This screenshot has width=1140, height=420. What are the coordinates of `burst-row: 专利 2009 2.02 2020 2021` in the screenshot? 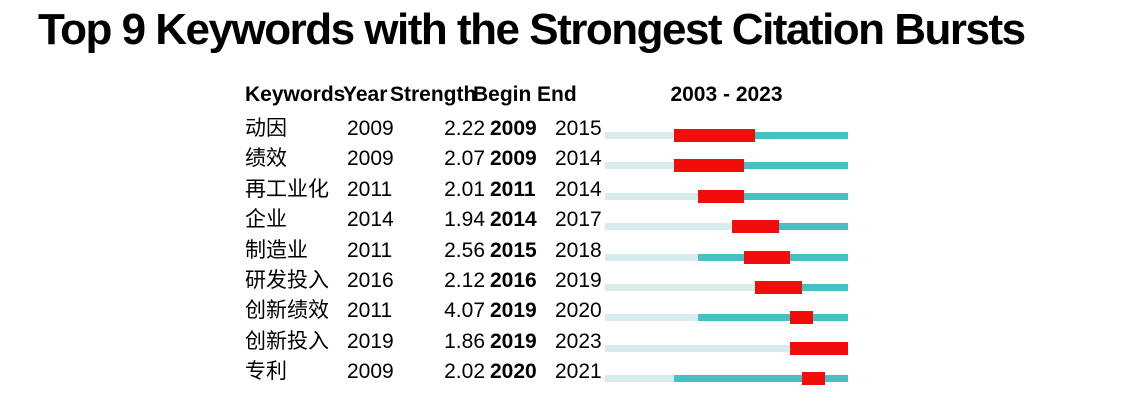 It's located at (555, 372).